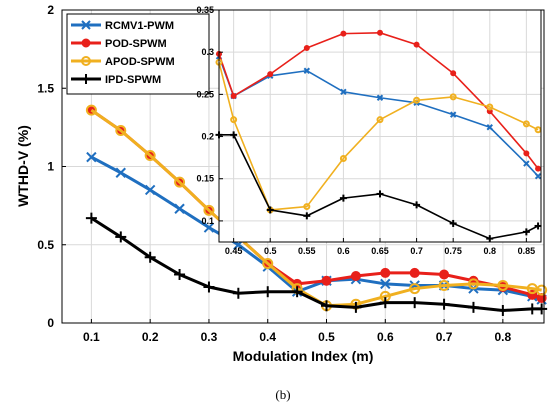 The image size is (550, 409). I want to click on inset-x-tick-label: 0.5, so click(270, 251).